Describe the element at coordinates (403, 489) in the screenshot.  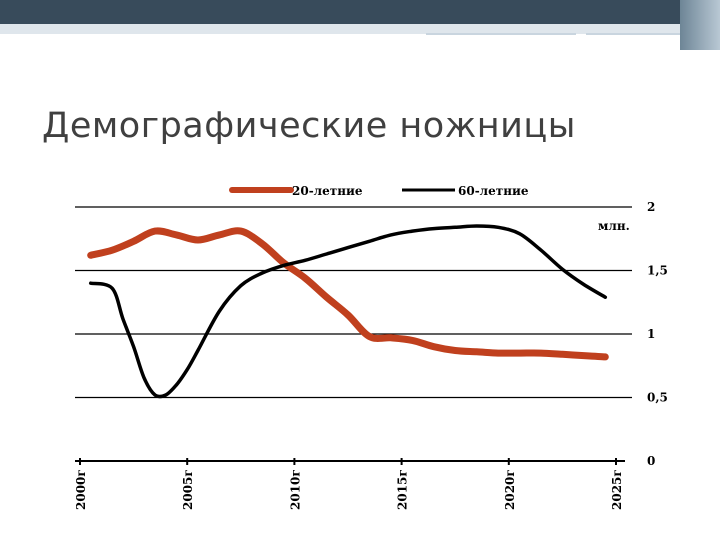
I see `x-tick-label: 2015г` at that location.